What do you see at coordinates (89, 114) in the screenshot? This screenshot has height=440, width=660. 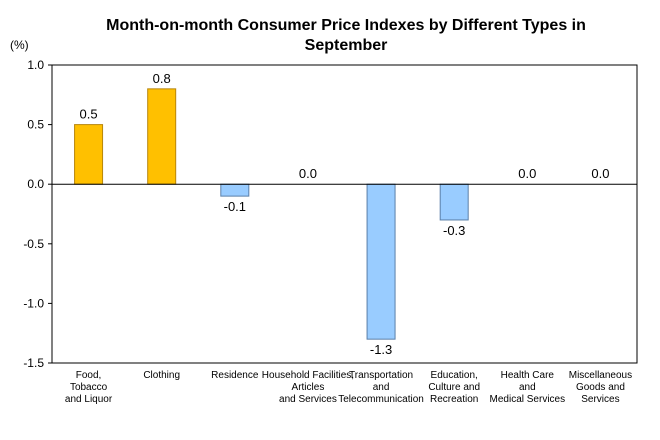 I see `data-label-0: 0.5` at bounding box center [89, 114].